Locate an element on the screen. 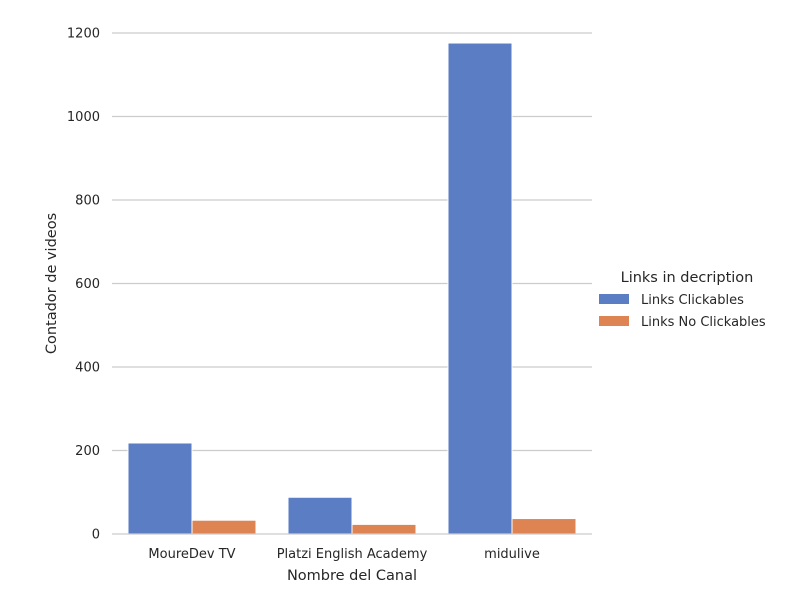  y-tick-label: 0 is located at coordinates (96, 535).